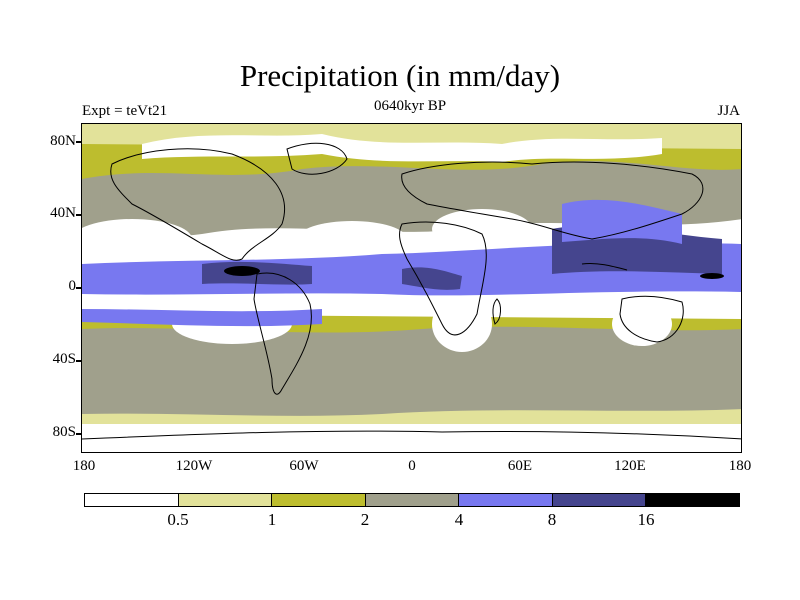  I want to click on colorbar-label: 1, so click(272, 519).